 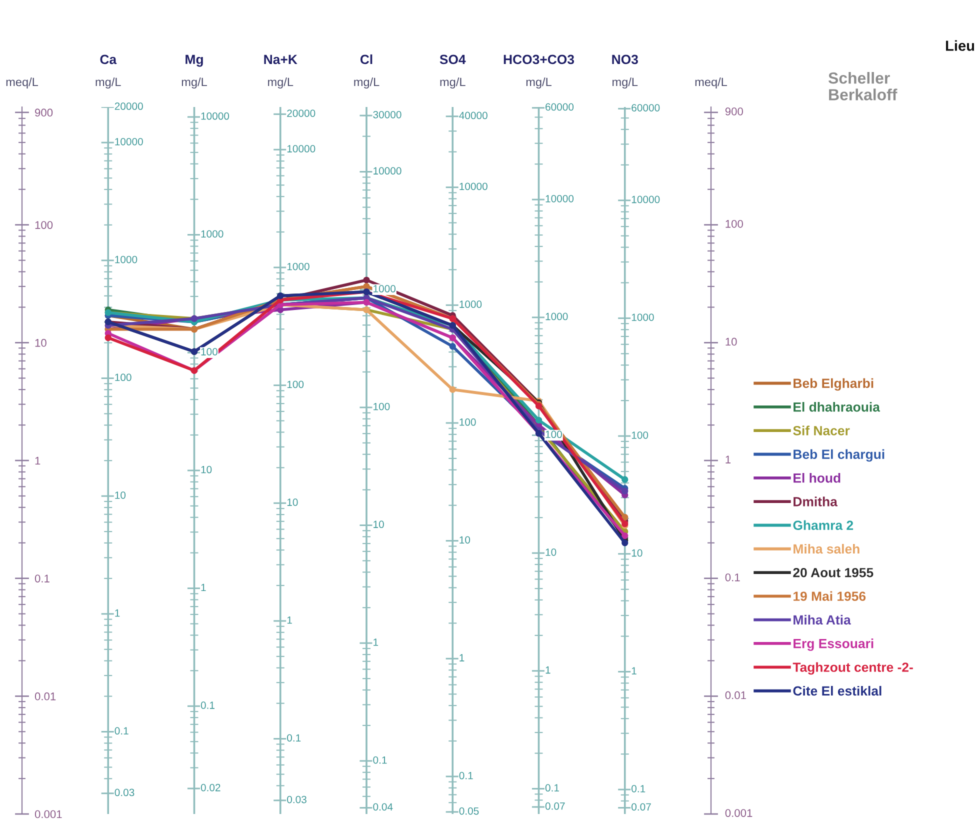 What do you see at coordinates (711, 83) in the screenshot?
I see `text: meq/L` at bounding box center [711, 83].